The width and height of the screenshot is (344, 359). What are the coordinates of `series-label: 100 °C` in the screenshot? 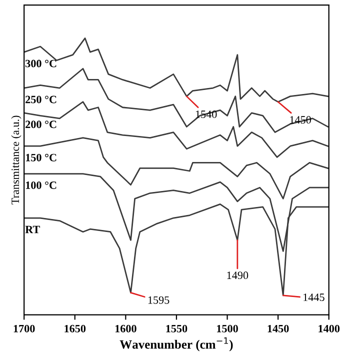 It's located at (41, 185).